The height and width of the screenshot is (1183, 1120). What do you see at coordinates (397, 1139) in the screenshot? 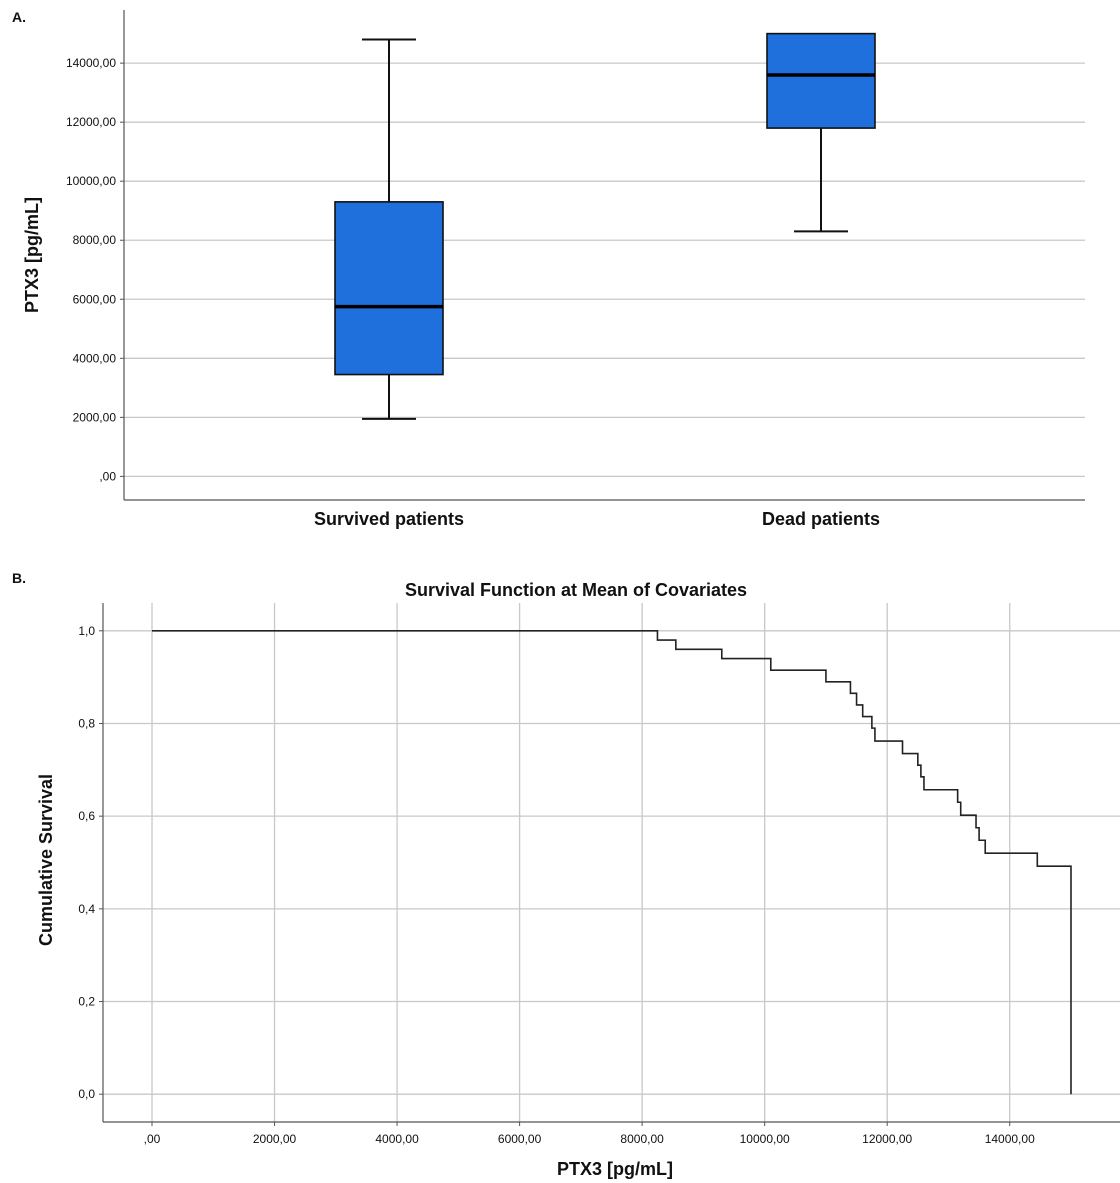
I see `panel-b-x-tick-label: 4000,00` at bounding box center [397, 1139].